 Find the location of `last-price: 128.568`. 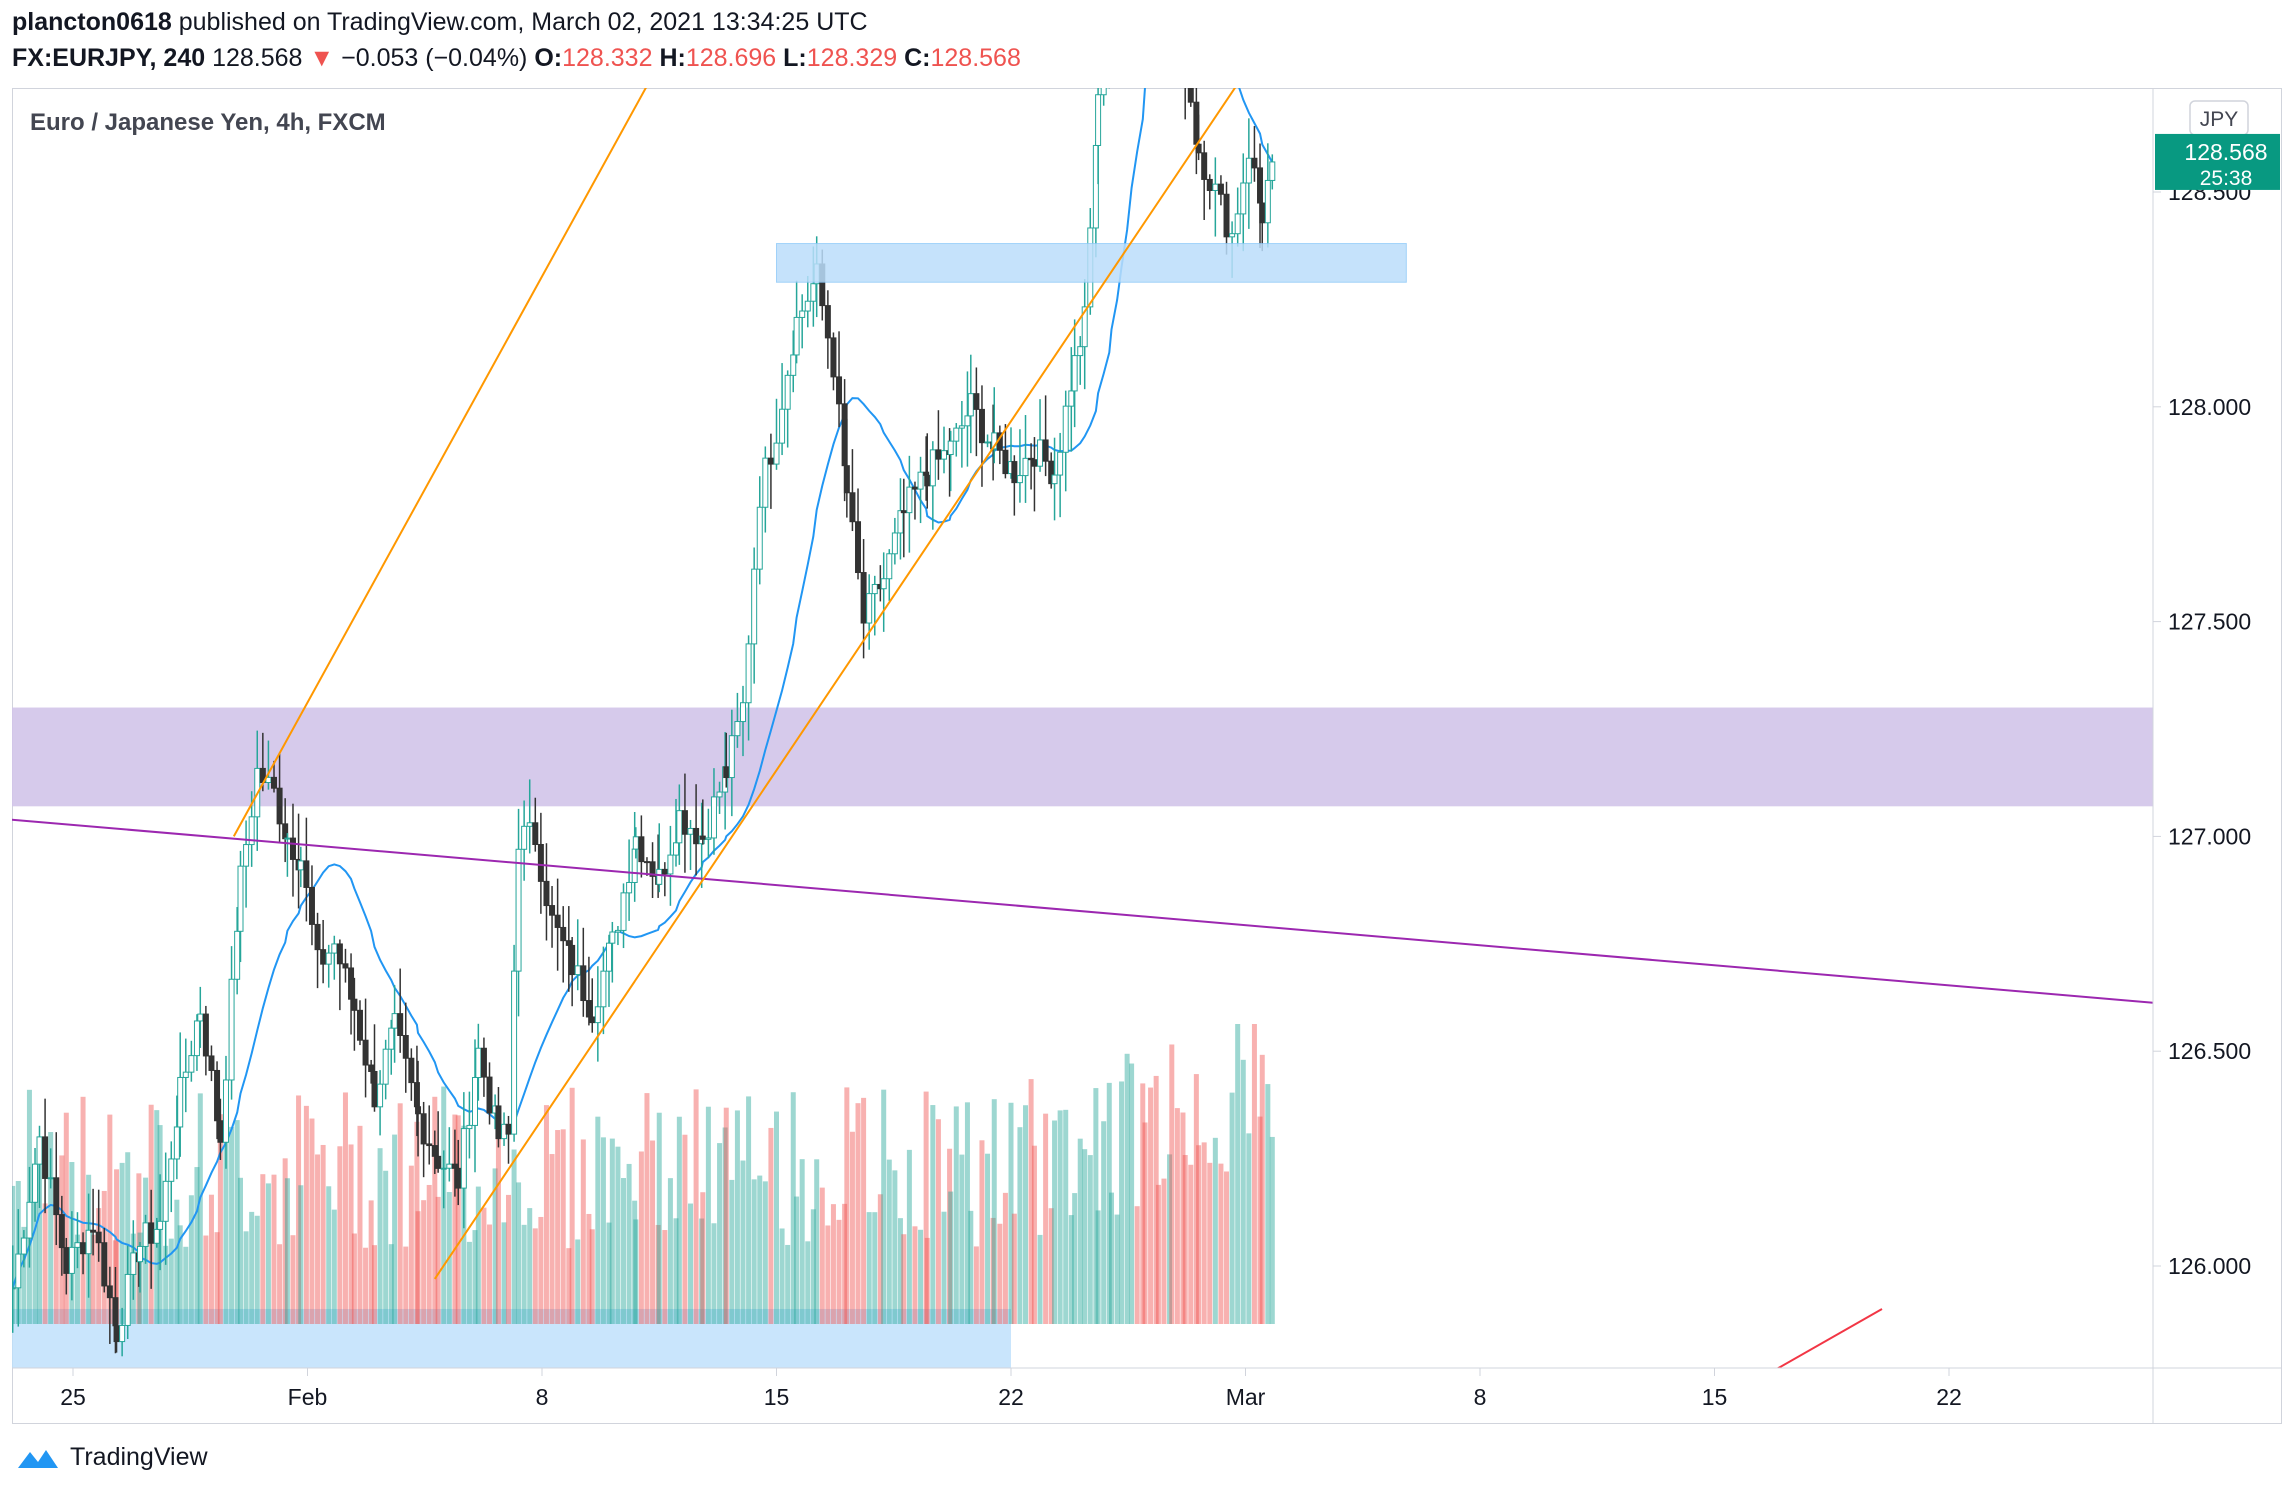

last-price: 128.568 is located at coordinates (257, 58).